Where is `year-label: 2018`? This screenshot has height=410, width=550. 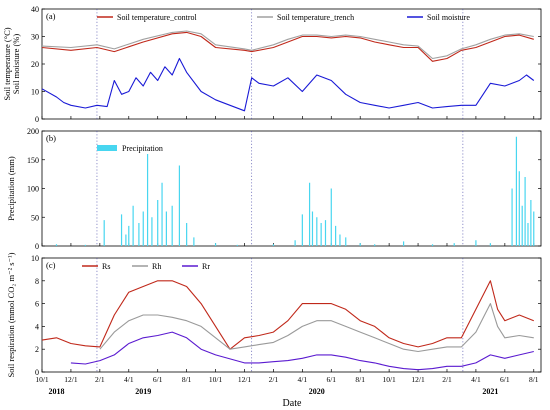
year-label: 2018 is located at coordinates (56, 391).